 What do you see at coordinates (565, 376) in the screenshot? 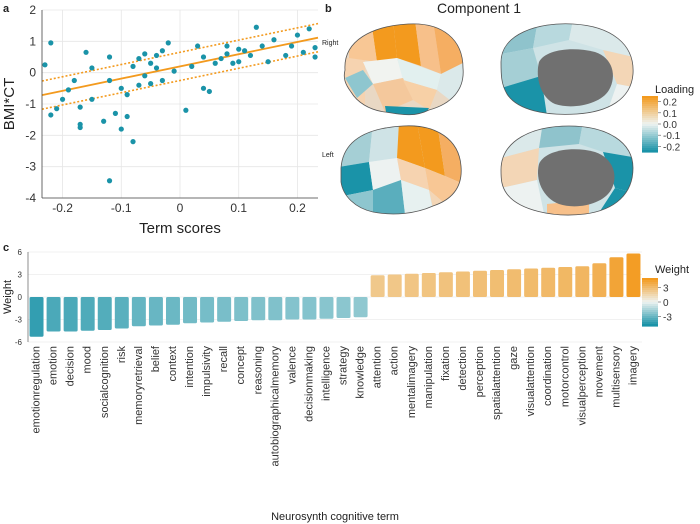
I see `category-label: motorcontrol` at bounding box center [565, 376].